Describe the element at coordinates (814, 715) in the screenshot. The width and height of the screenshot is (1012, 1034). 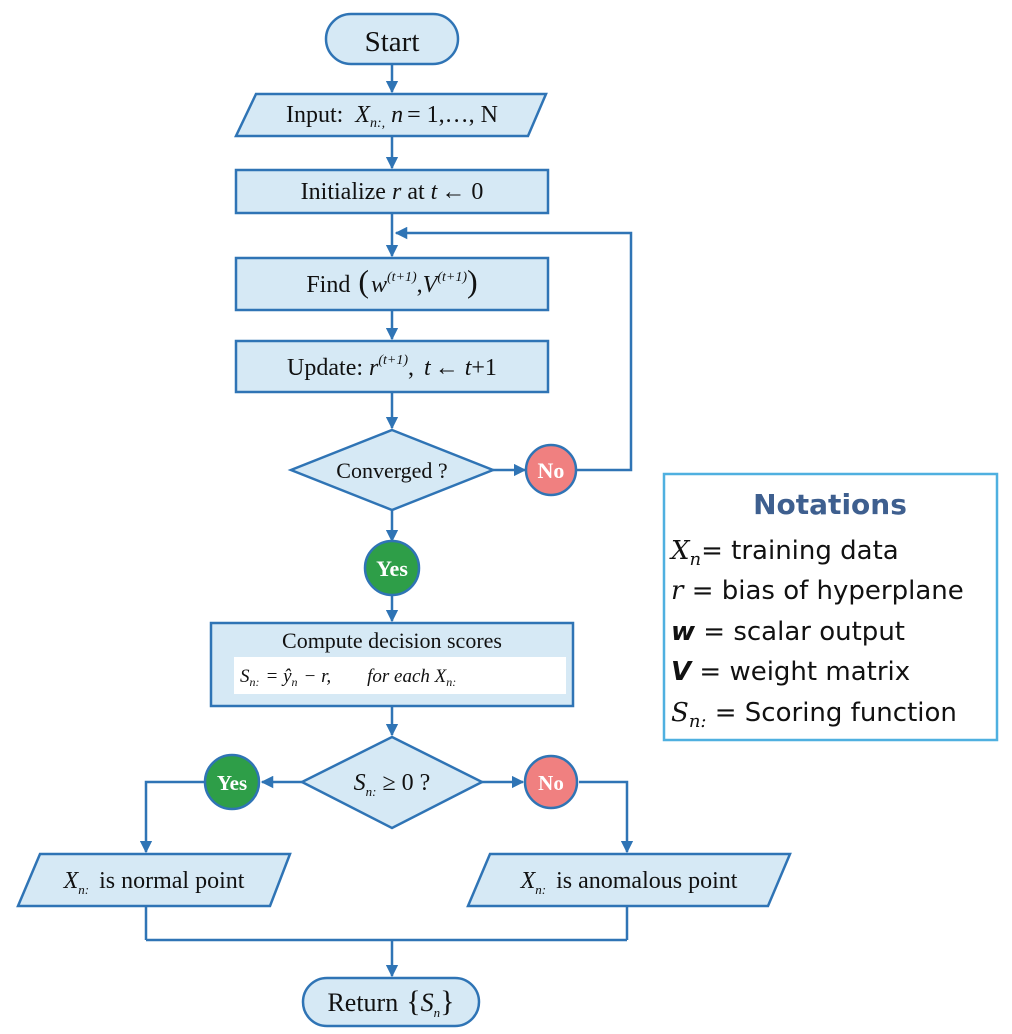
I see `notation-item-s: Sn: = Scoring function` at that location.